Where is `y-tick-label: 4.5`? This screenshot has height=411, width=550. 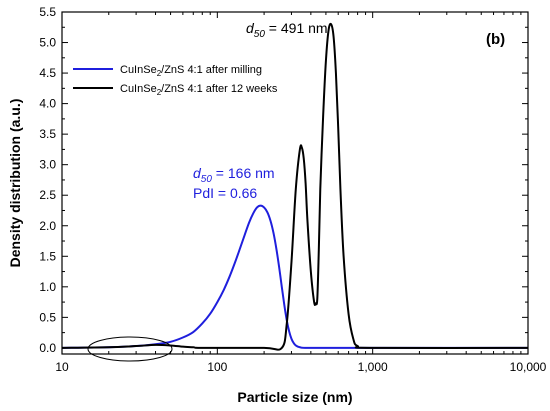
y-tick-label: 4.5 is located at coordinates (47, 73).